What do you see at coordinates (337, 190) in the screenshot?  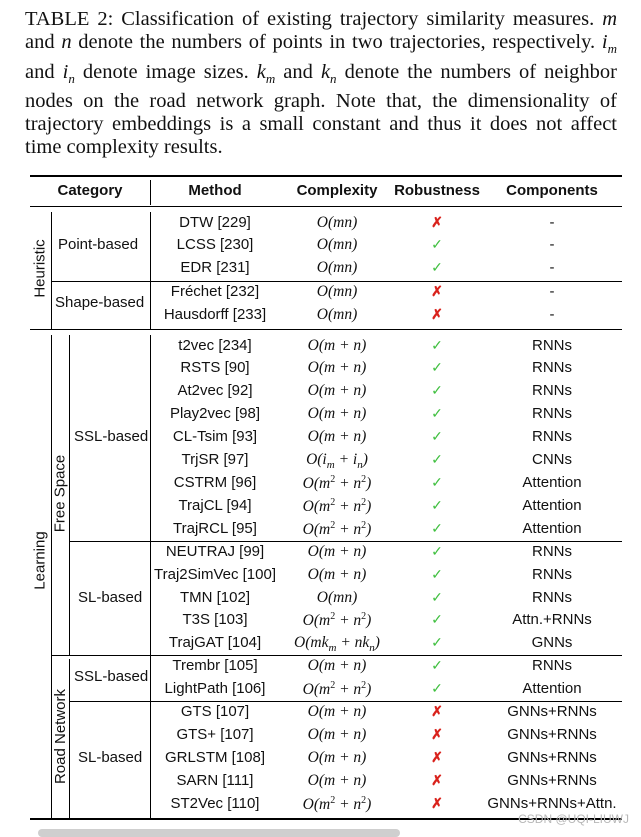 I see `header-complexity: Complexity` at bounding box center [337, 190].